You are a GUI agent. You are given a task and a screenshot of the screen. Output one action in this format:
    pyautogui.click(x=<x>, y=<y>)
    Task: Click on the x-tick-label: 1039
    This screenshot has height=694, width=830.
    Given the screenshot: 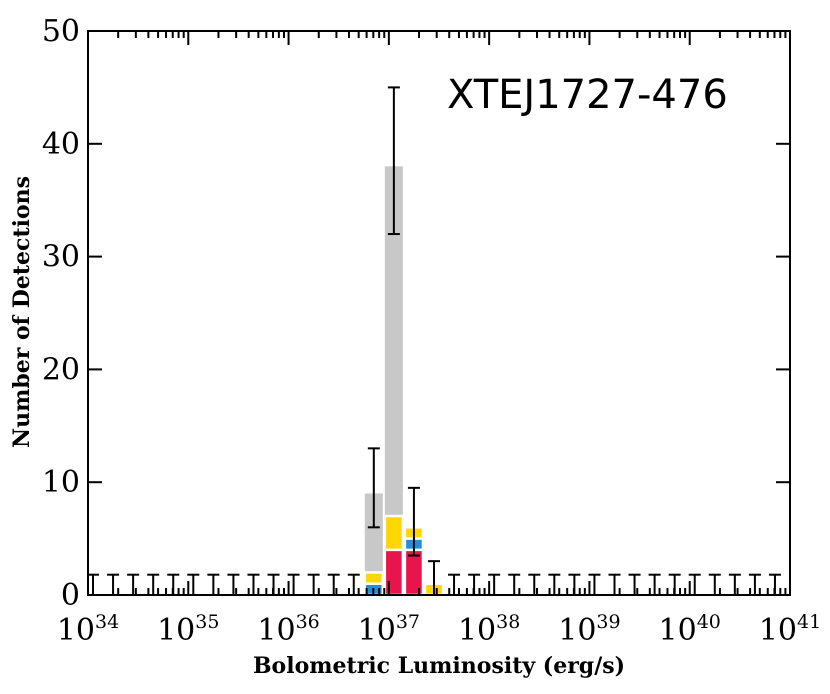 What is the action you would take?
    pyautogui.click(x=589, y=629)
    